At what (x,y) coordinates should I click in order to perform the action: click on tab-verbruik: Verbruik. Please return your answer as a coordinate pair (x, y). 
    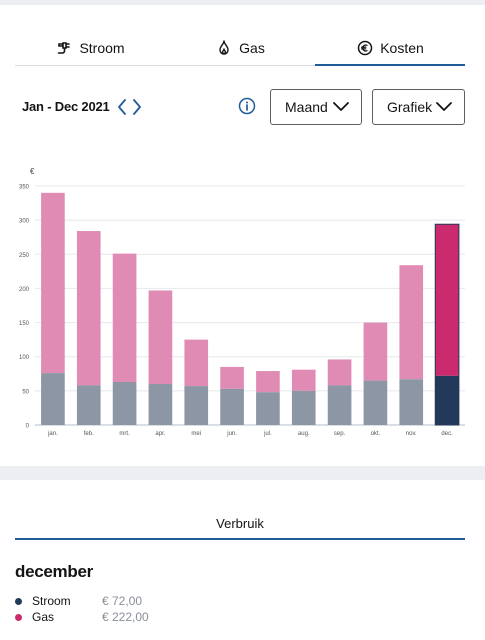
    Looking at the image, I should click on (240, 523).